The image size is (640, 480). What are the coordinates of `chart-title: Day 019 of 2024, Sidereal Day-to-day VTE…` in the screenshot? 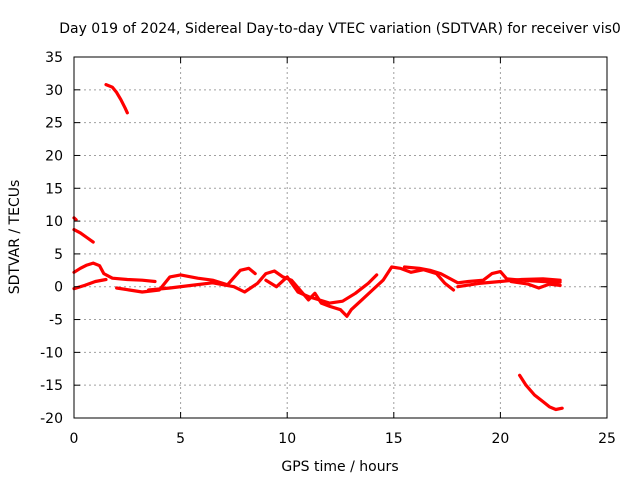 It's located at (340, 29).